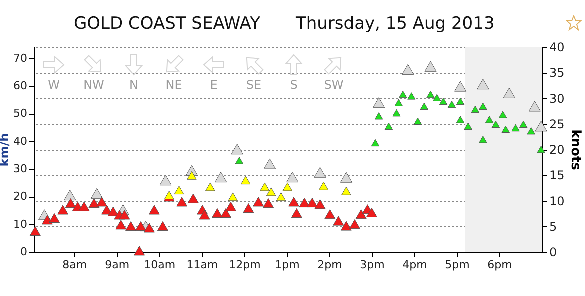  I want to click on y2-tick-label: 20, so click(557, 150).